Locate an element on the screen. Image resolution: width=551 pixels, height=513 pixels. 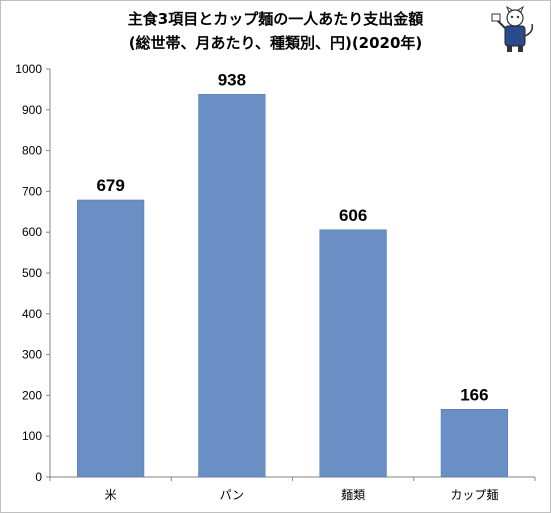
y-tick-label: 400 is located at coordinates (32, 314).